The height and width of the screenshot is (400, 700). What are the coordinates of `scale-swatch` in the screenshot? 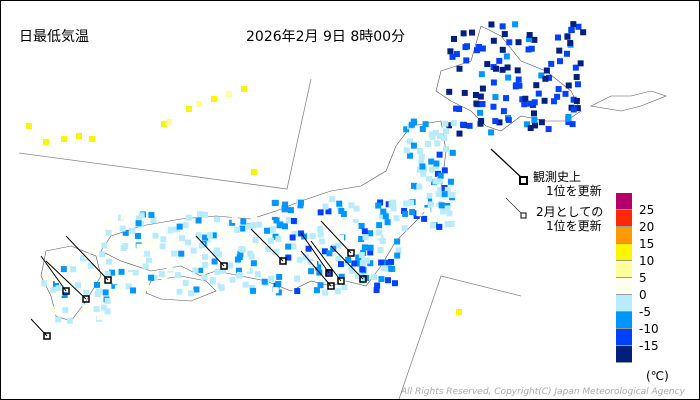 It's located at (624, 201).